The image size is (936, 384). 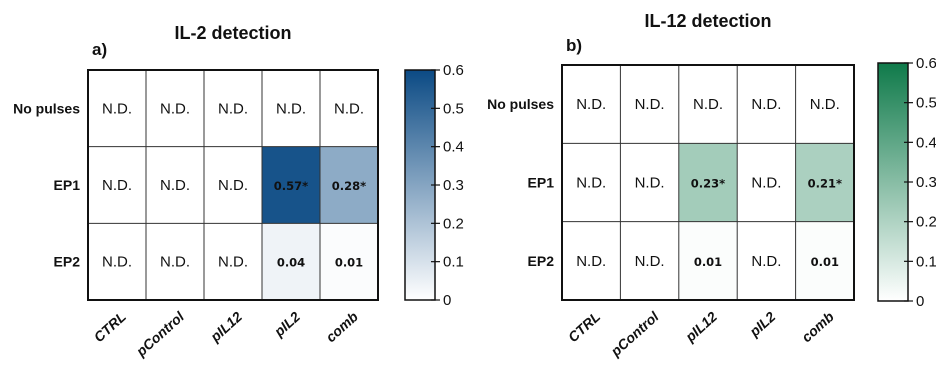 What do you see at coordinates (762, 324) in the screenshot?
I see `column-label: pIL2` at bounding box center [762, 324].